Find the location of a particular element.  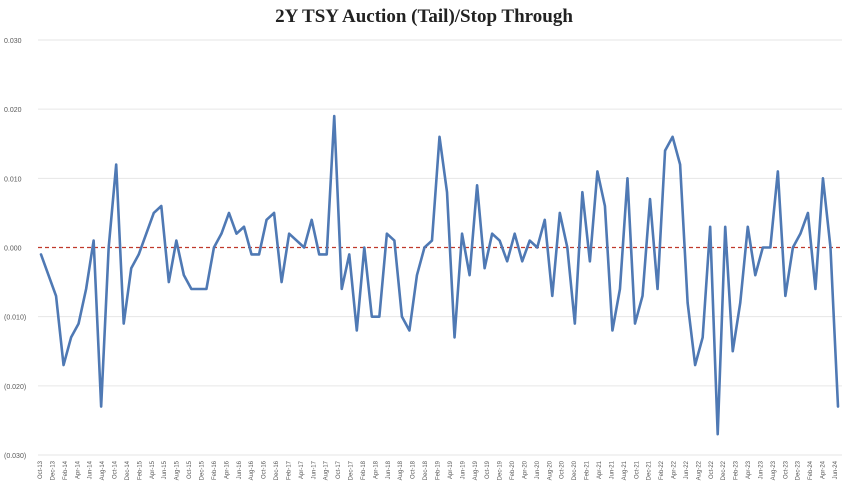

x-tick-label: Dec-17 is located at coordinates (352, 470).